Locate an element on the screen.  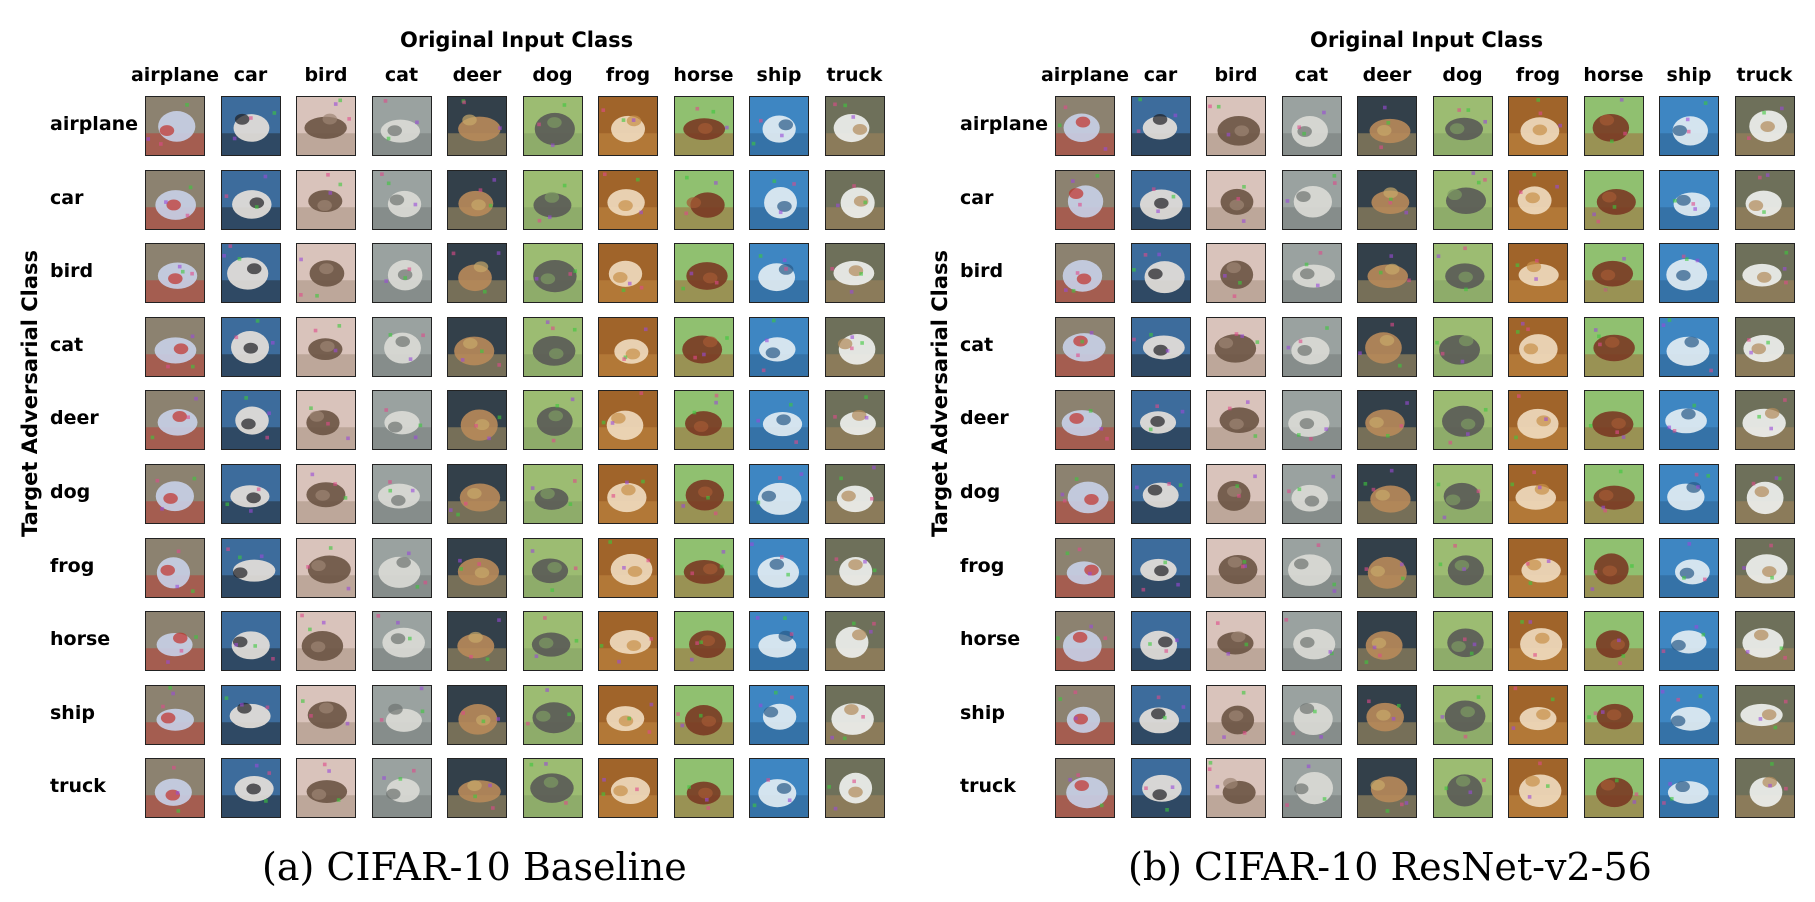
adversarial-image-bird-from-car is located at coordinates (250, 273).